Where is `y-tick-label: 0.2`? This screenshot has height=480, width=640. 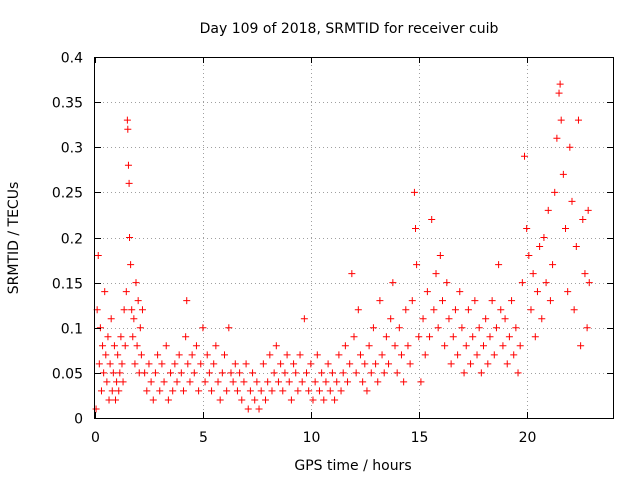 y-tick-label: 0.2 is located at coordinates (72, 240).